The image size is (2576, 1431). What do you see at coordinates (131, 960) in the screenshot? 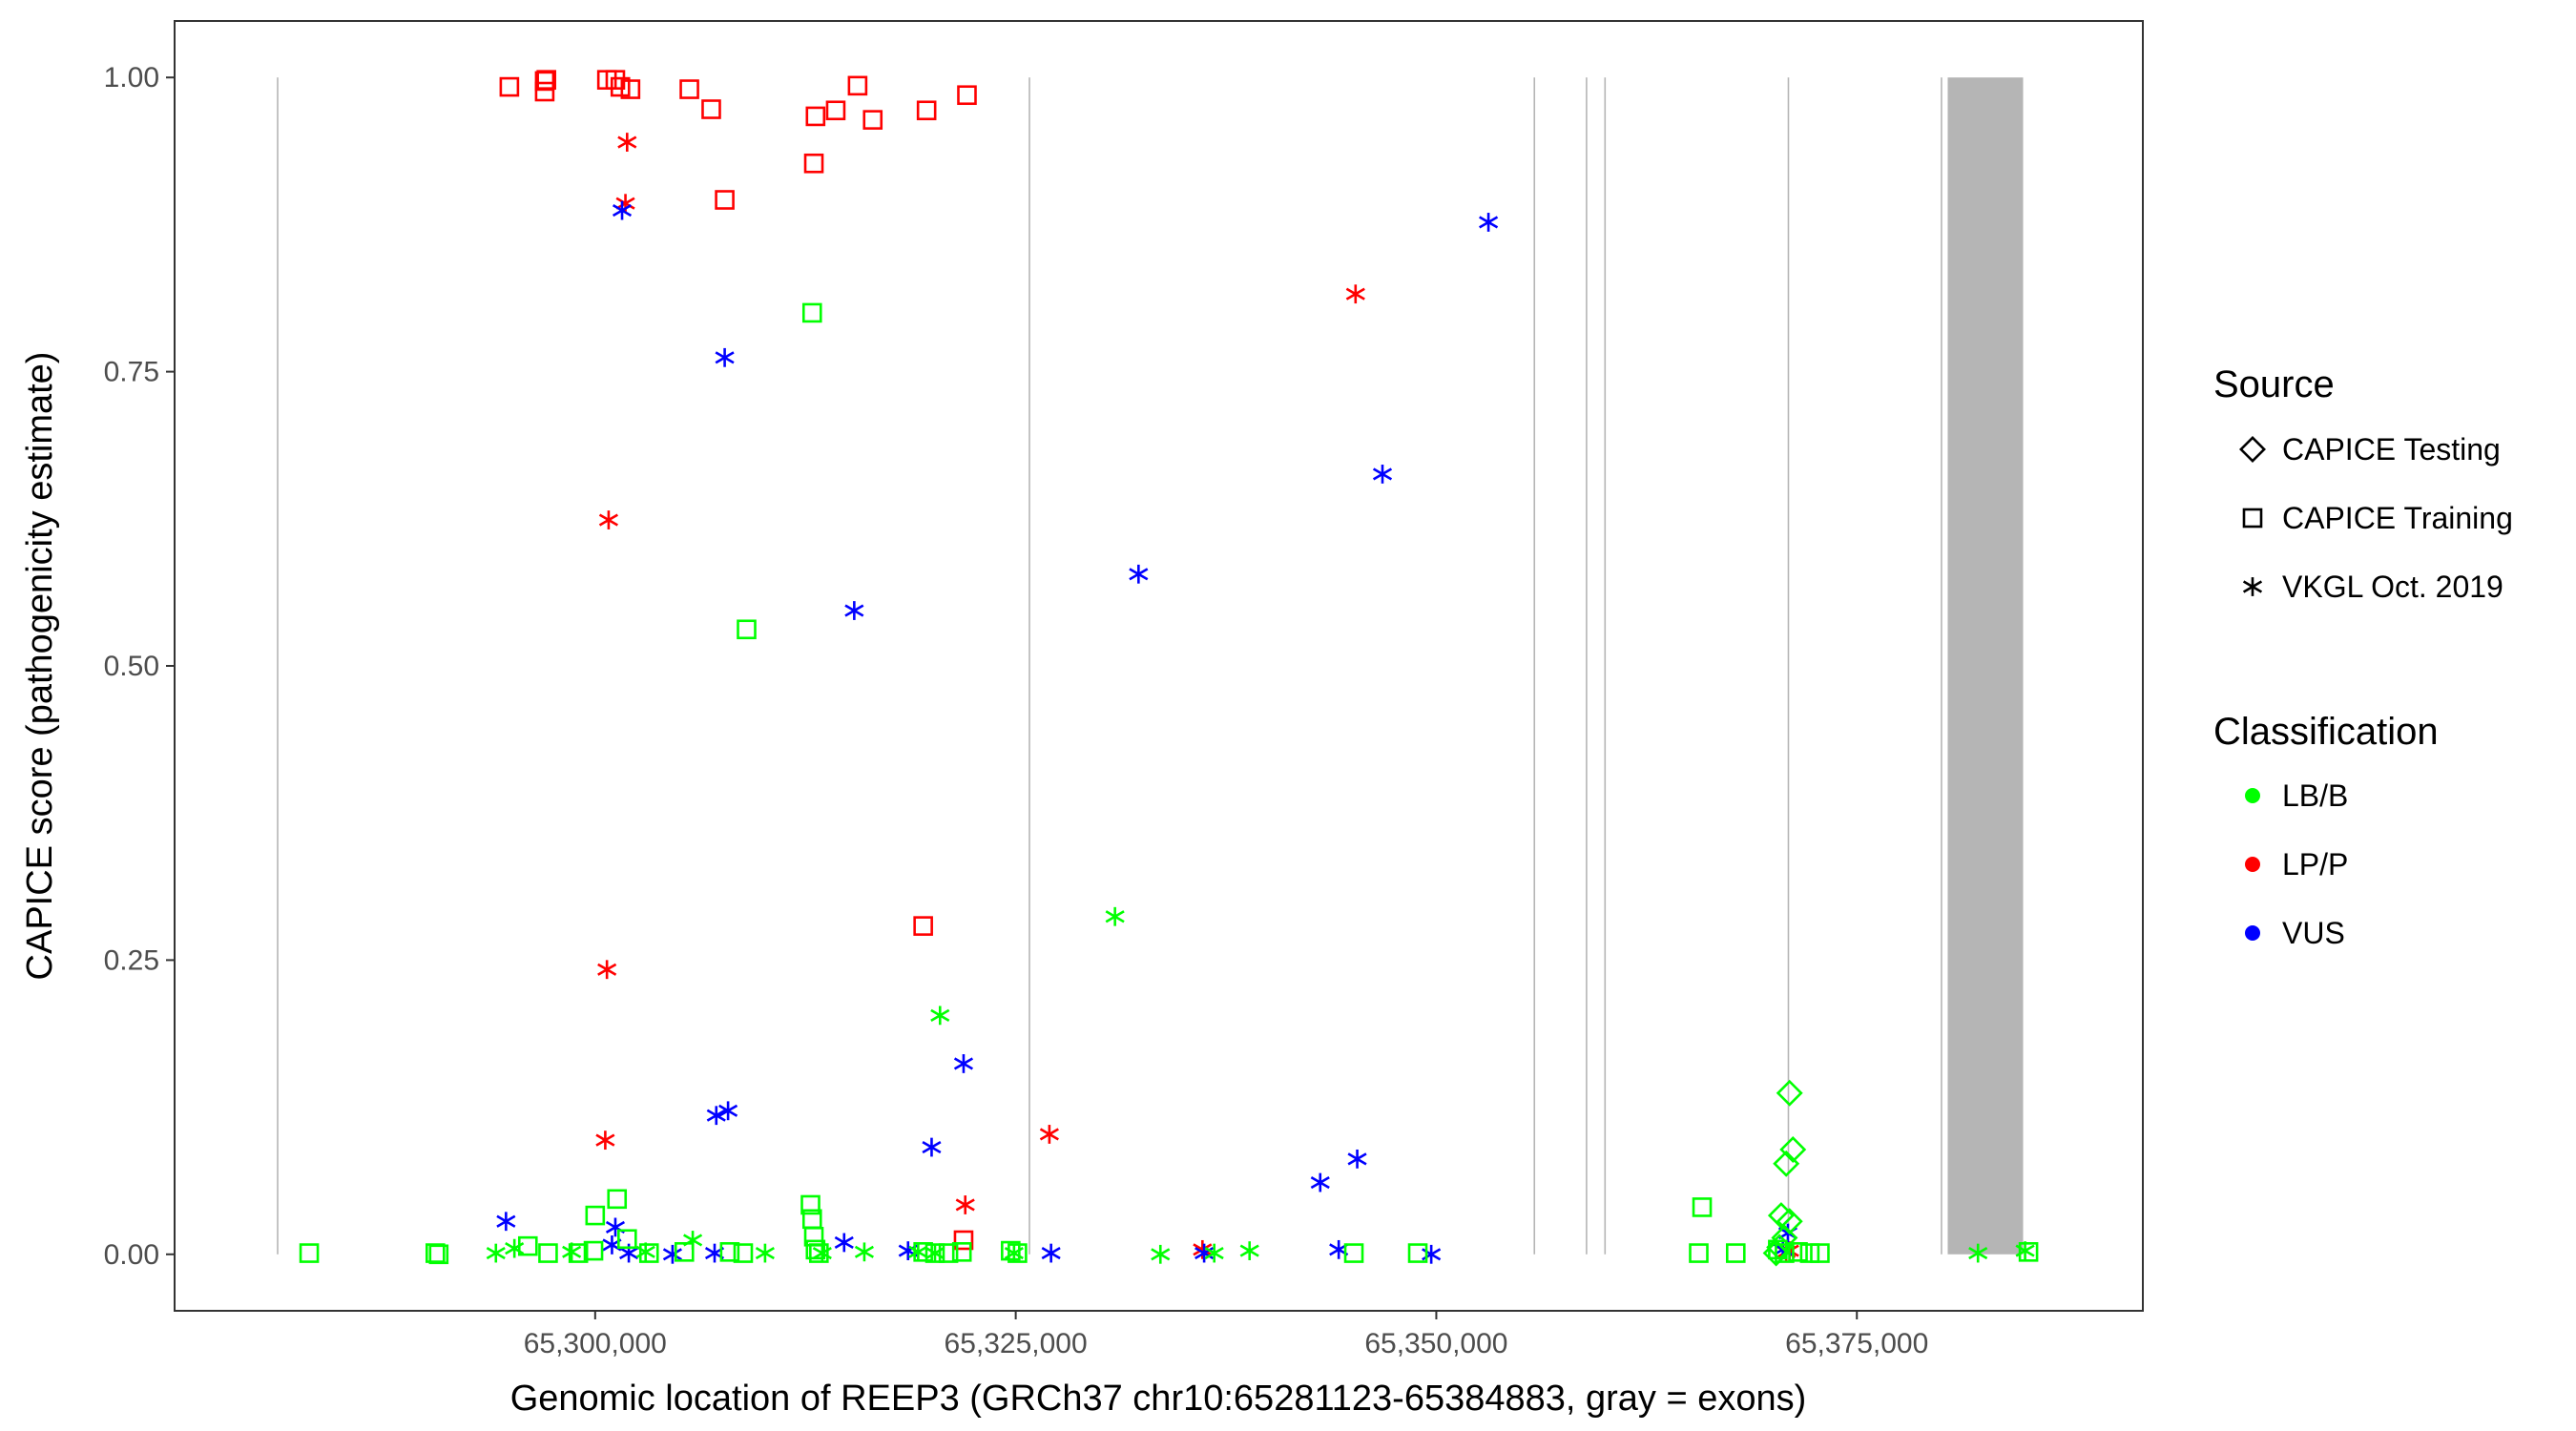
I see `y-tick-label: 0.25` at bounding box center [131, 960].